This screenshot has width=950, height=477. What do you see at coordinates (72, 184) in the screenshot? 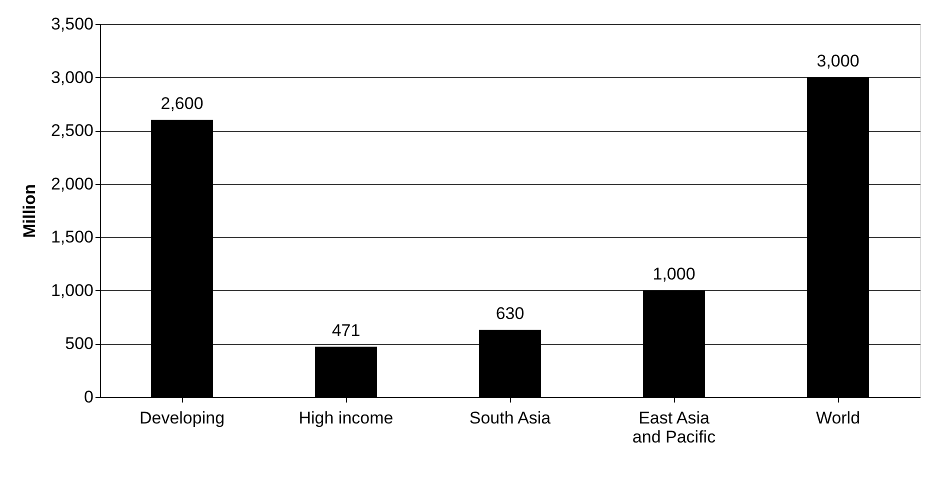
I see `y-tick-label: 2,000` at bounding box center [72, 184].